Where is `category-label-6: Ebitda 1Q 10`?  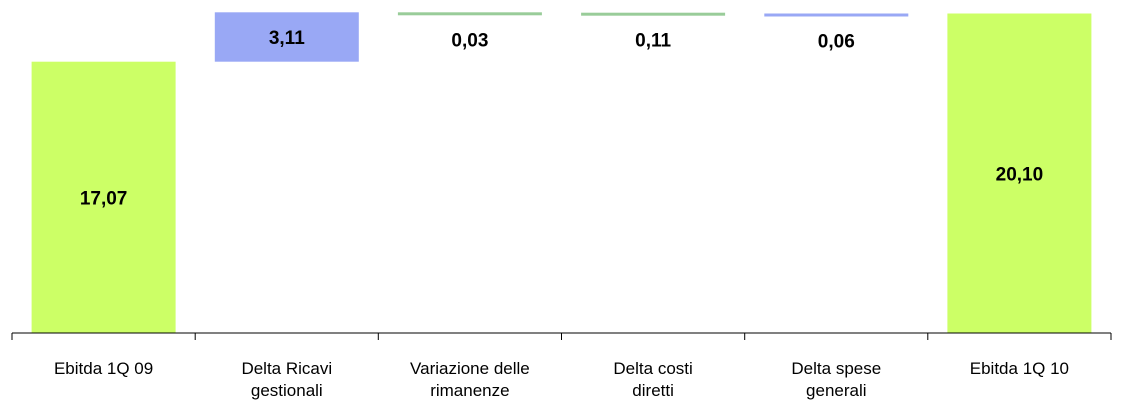
category-label-6: Ebitda 1Q 10 is located at coordinates (1019, 368).